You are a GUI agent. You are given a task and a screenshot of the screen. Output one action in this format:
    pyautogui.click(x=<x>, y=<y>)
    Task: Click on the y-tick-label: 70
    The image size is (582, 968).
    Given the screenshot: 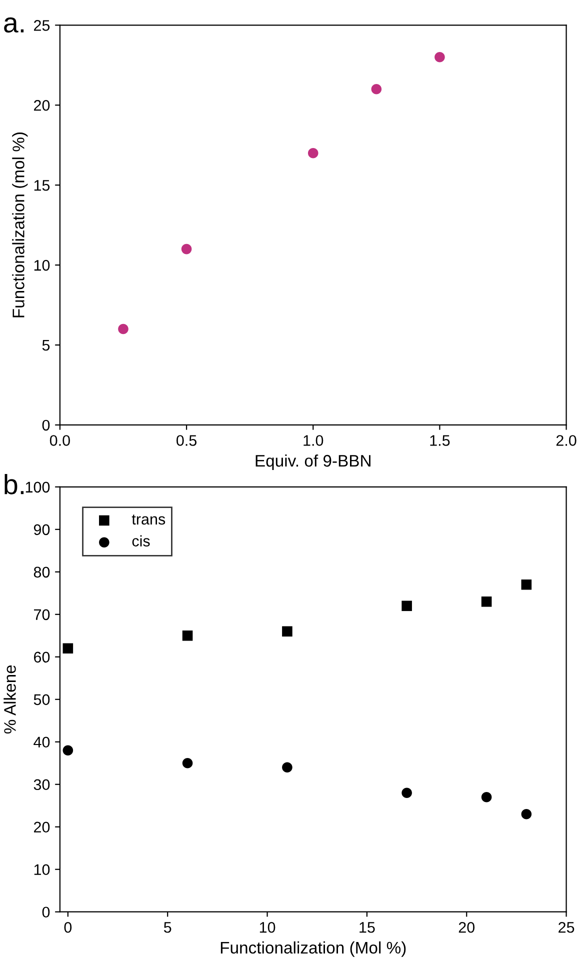 What is the action you would take?
    pyautogui.click(x=42, y=614)
    